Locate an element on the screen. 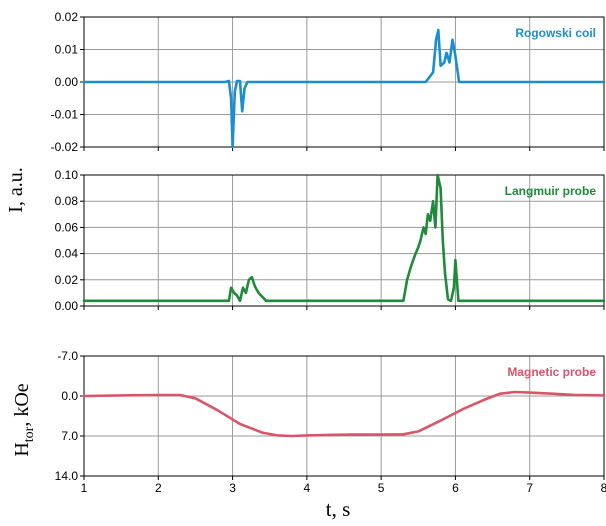 This screenshot has height=526, width=606. x-tick-label: 3 is located at coordinates (232, 488).